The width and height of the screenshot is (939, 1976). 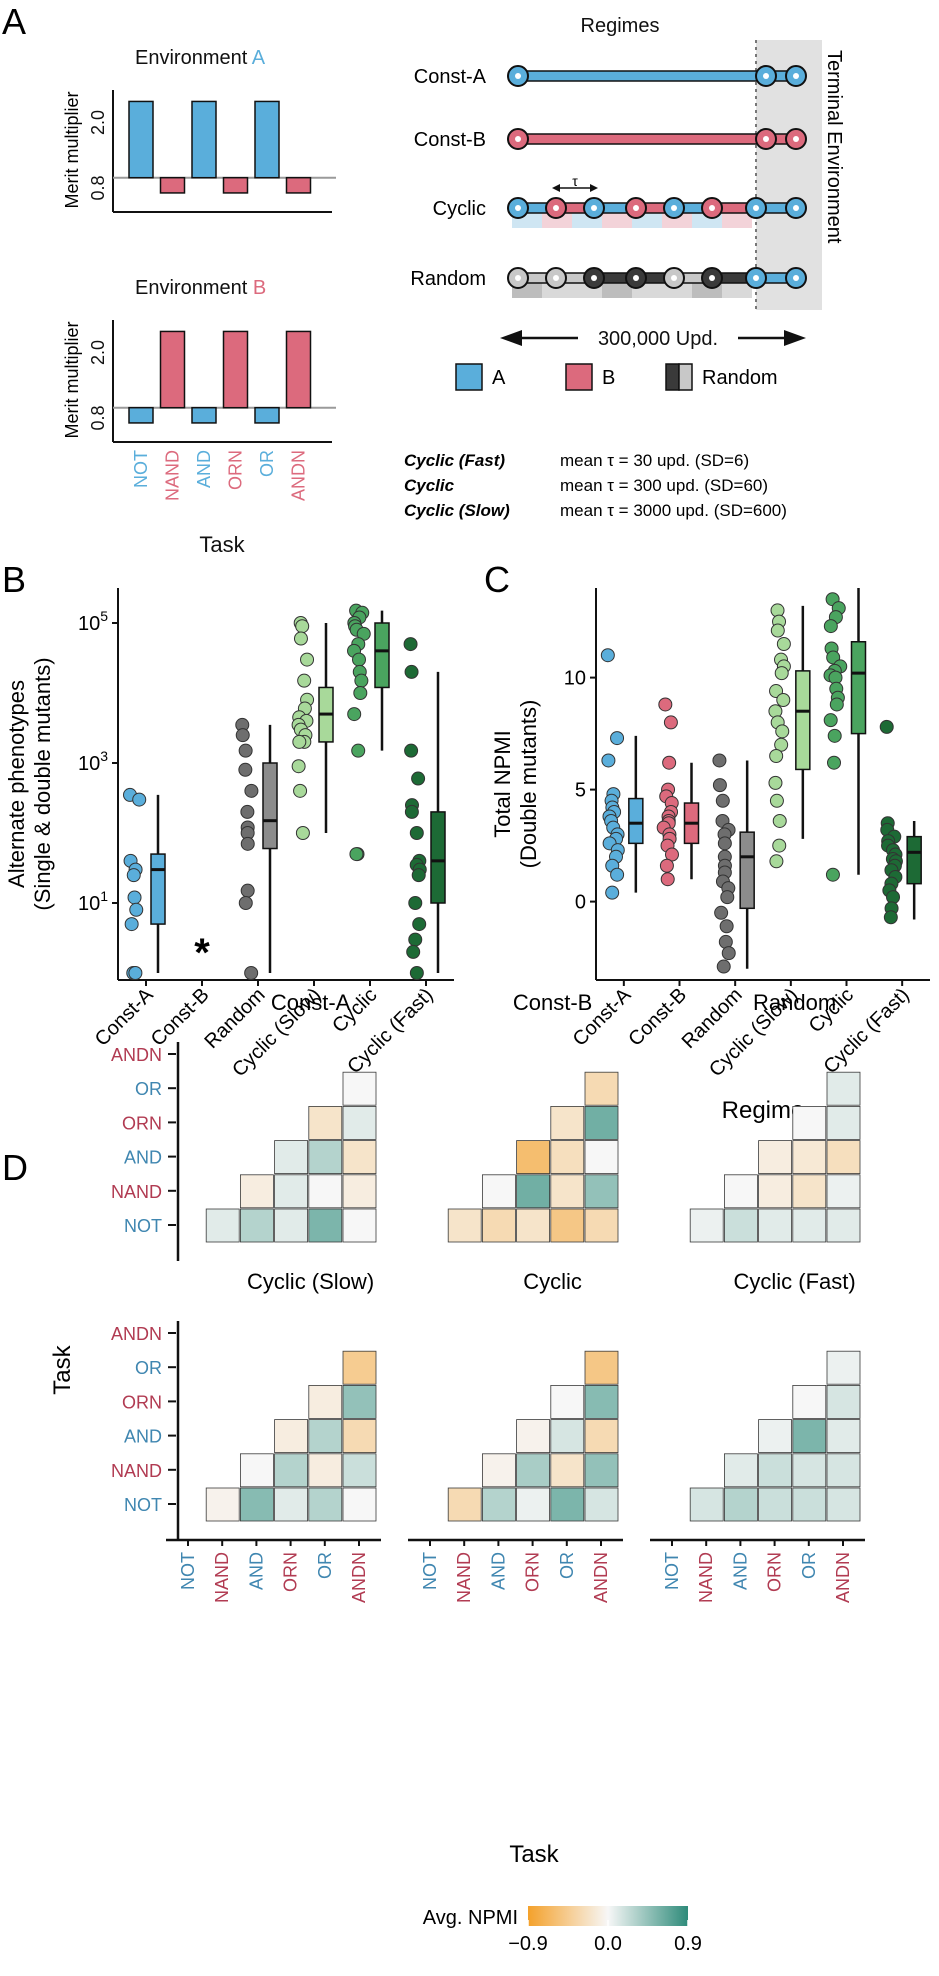 I want to click on panel-b-box-random, so click(x=270, y=806).